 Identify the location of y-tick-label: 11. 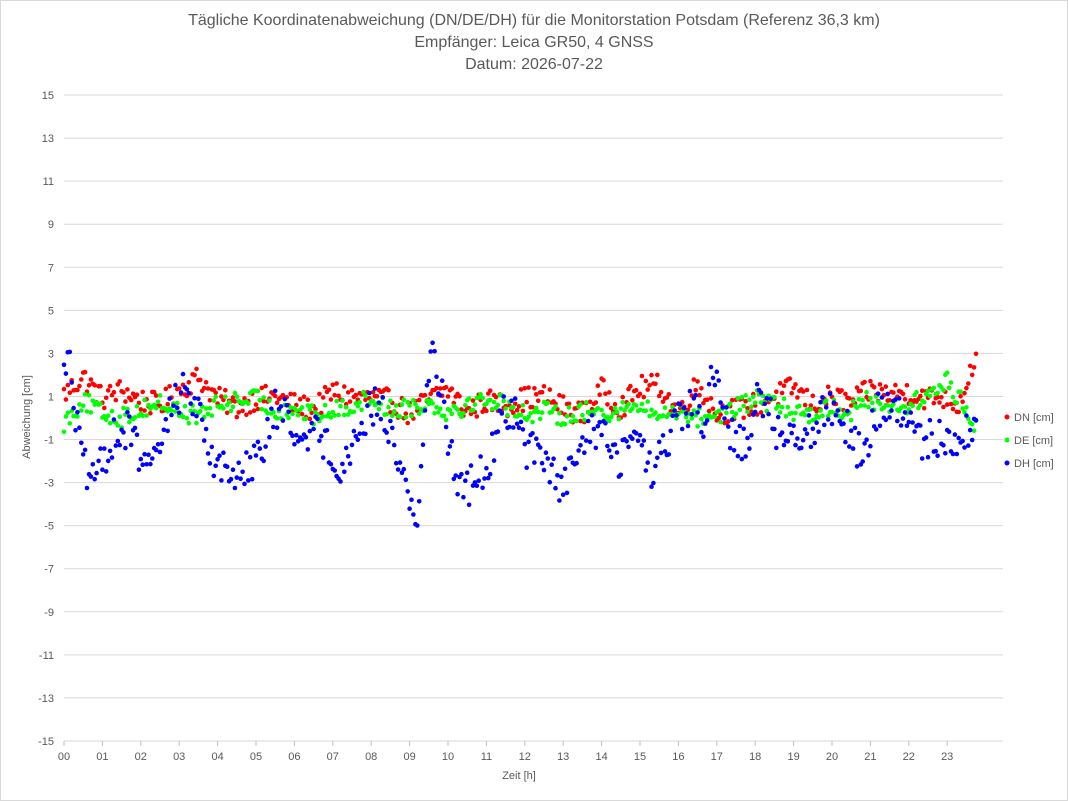
(48, 182).